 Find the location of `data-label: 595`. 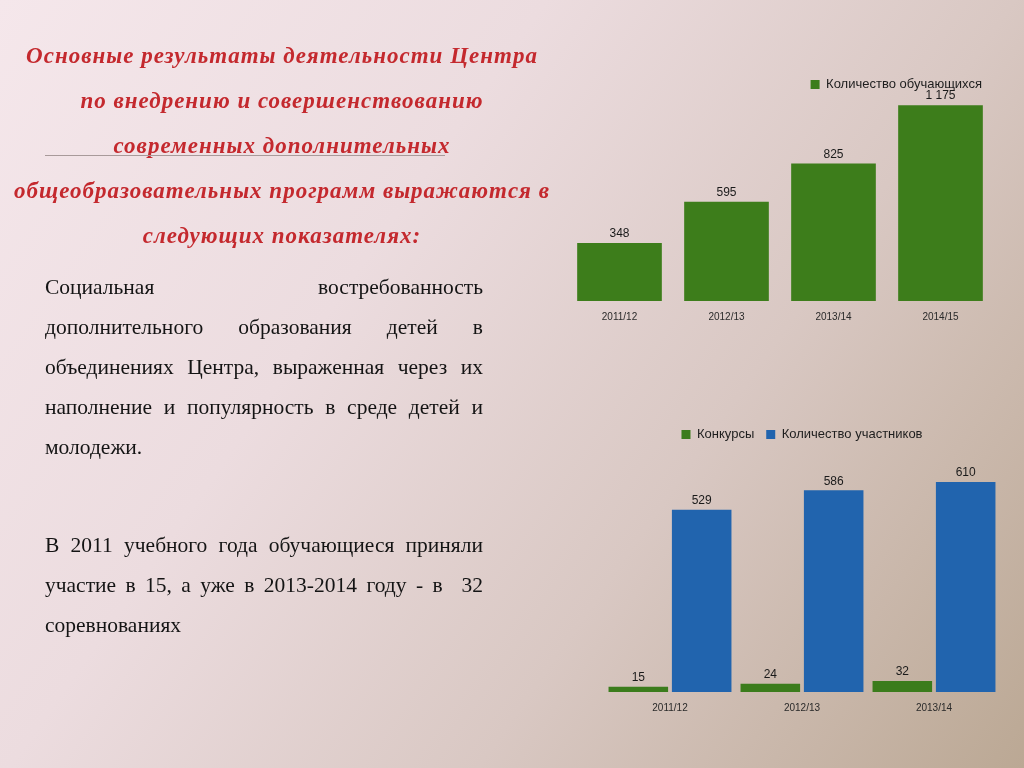

data-label: 595 is located at coordinates (726, 192).